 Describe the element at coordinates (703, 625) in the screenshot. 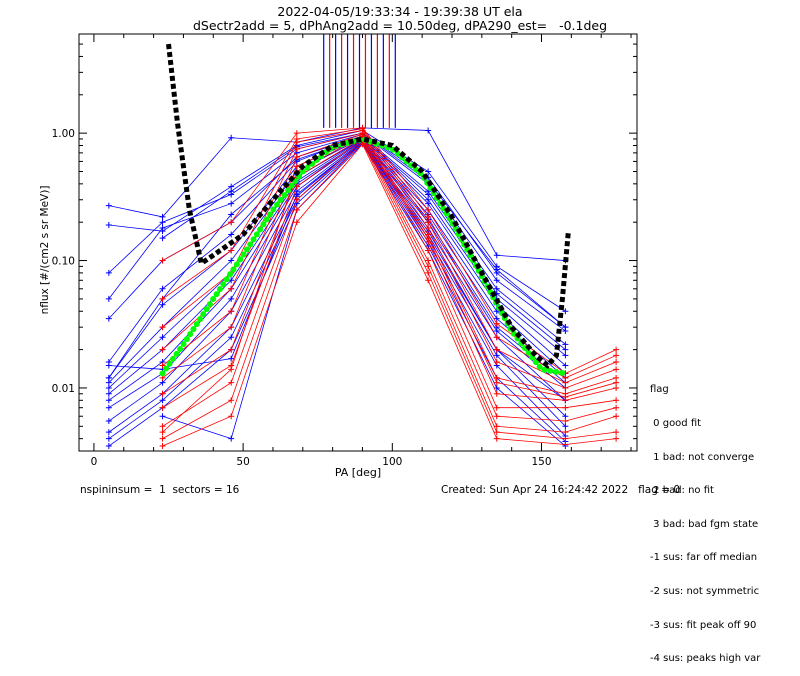

I see `legend-item: -3 sus: fit peak off 90` at that location.